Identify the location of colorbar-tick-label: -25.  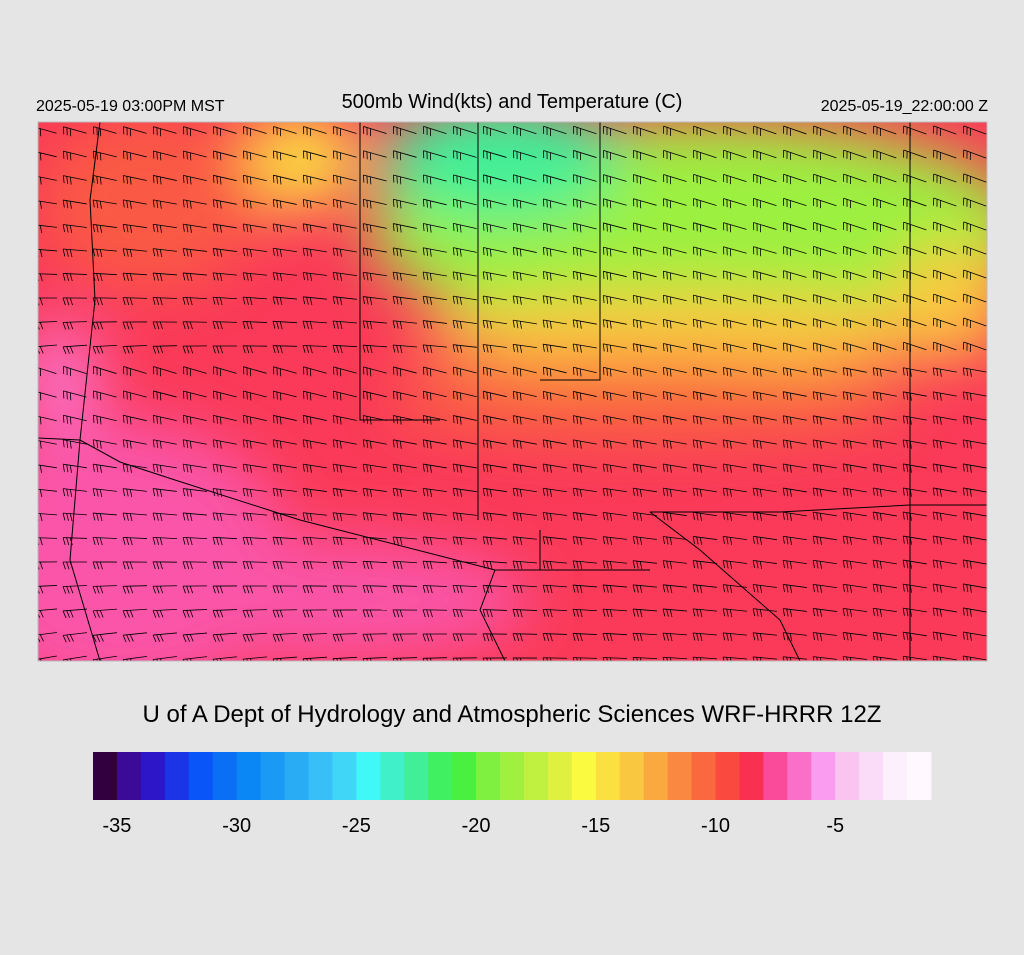
(356, 826).